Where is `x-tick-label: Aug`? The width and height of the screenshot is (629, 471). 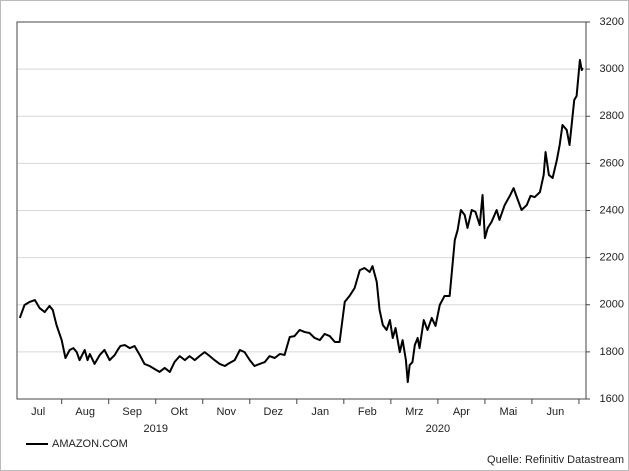 x-tick-label: Aug is located at coordinates (85, 412).